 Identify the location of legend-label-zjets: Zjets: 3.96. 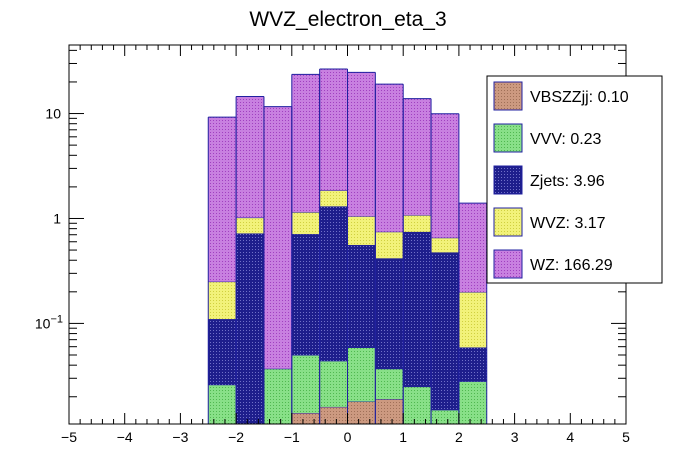
(567, 181).